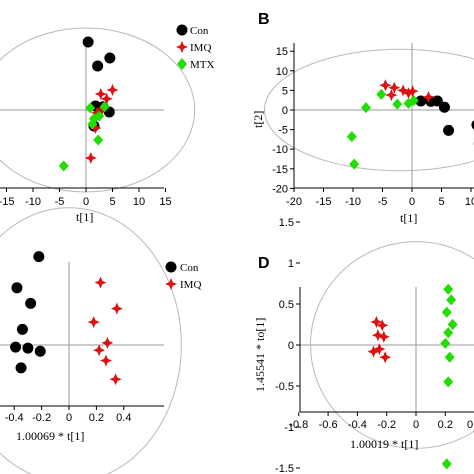 The height and width of the screenshot is (474, 474). I want to click on panel-d-letter: D, so click(264, 263).